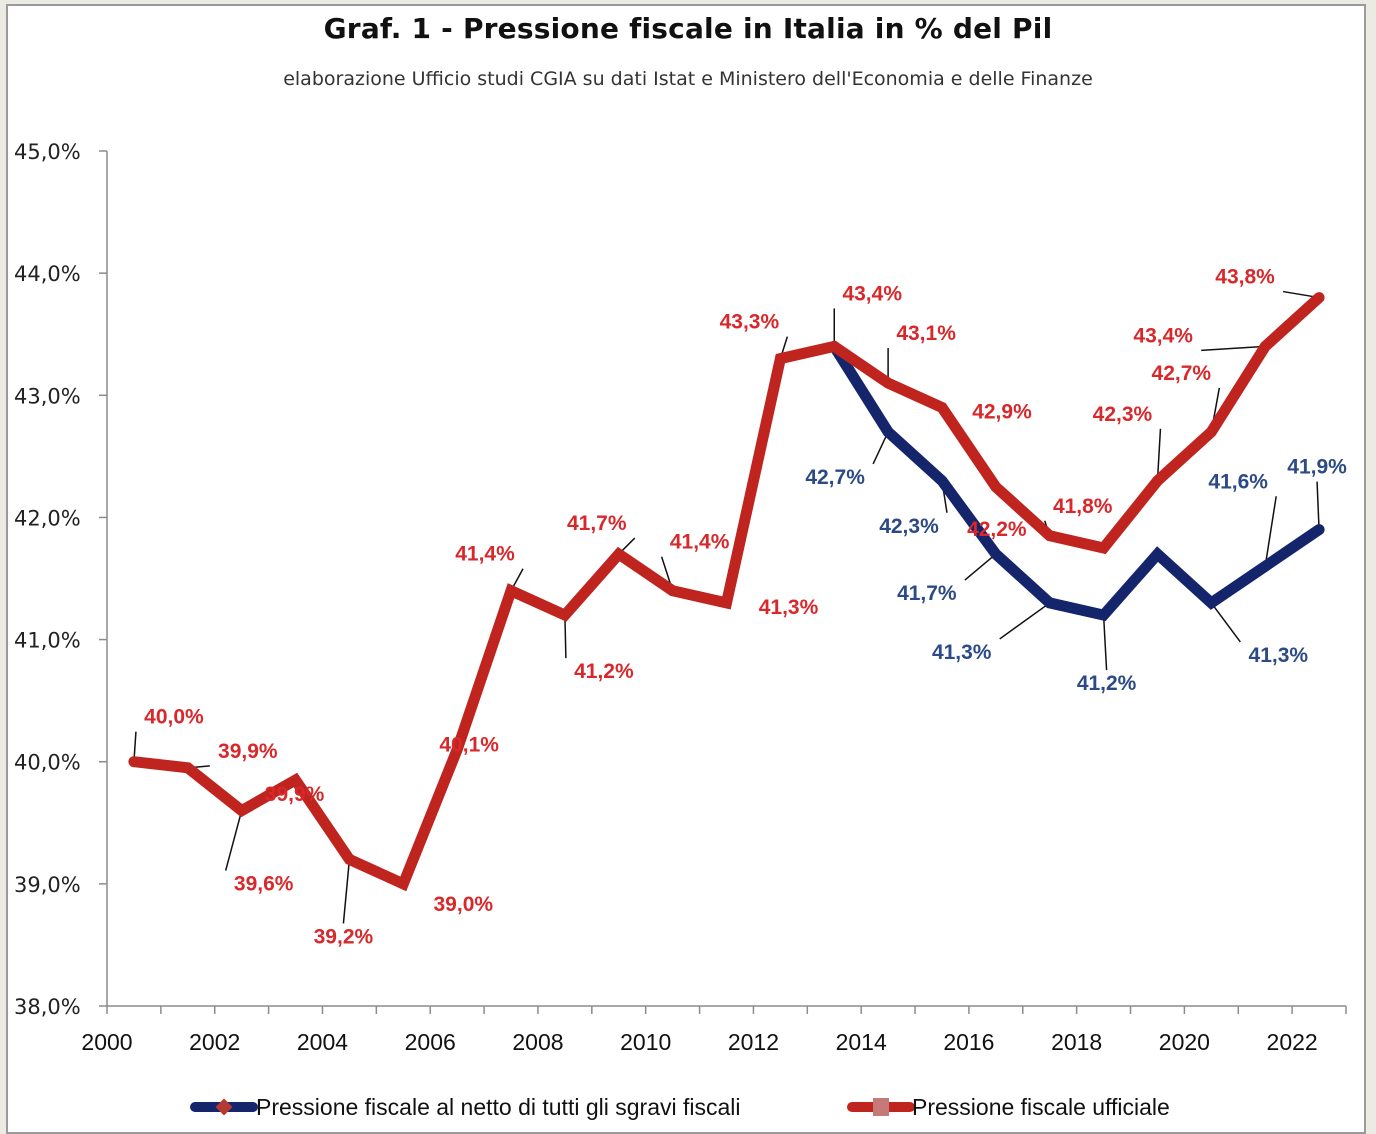 This screenshot has height=1134, width=1376. What do you see at coordinates (1083, 506) in the screenshot?
I see `data-label: 41,8%` at bounding box center [1083, 506].